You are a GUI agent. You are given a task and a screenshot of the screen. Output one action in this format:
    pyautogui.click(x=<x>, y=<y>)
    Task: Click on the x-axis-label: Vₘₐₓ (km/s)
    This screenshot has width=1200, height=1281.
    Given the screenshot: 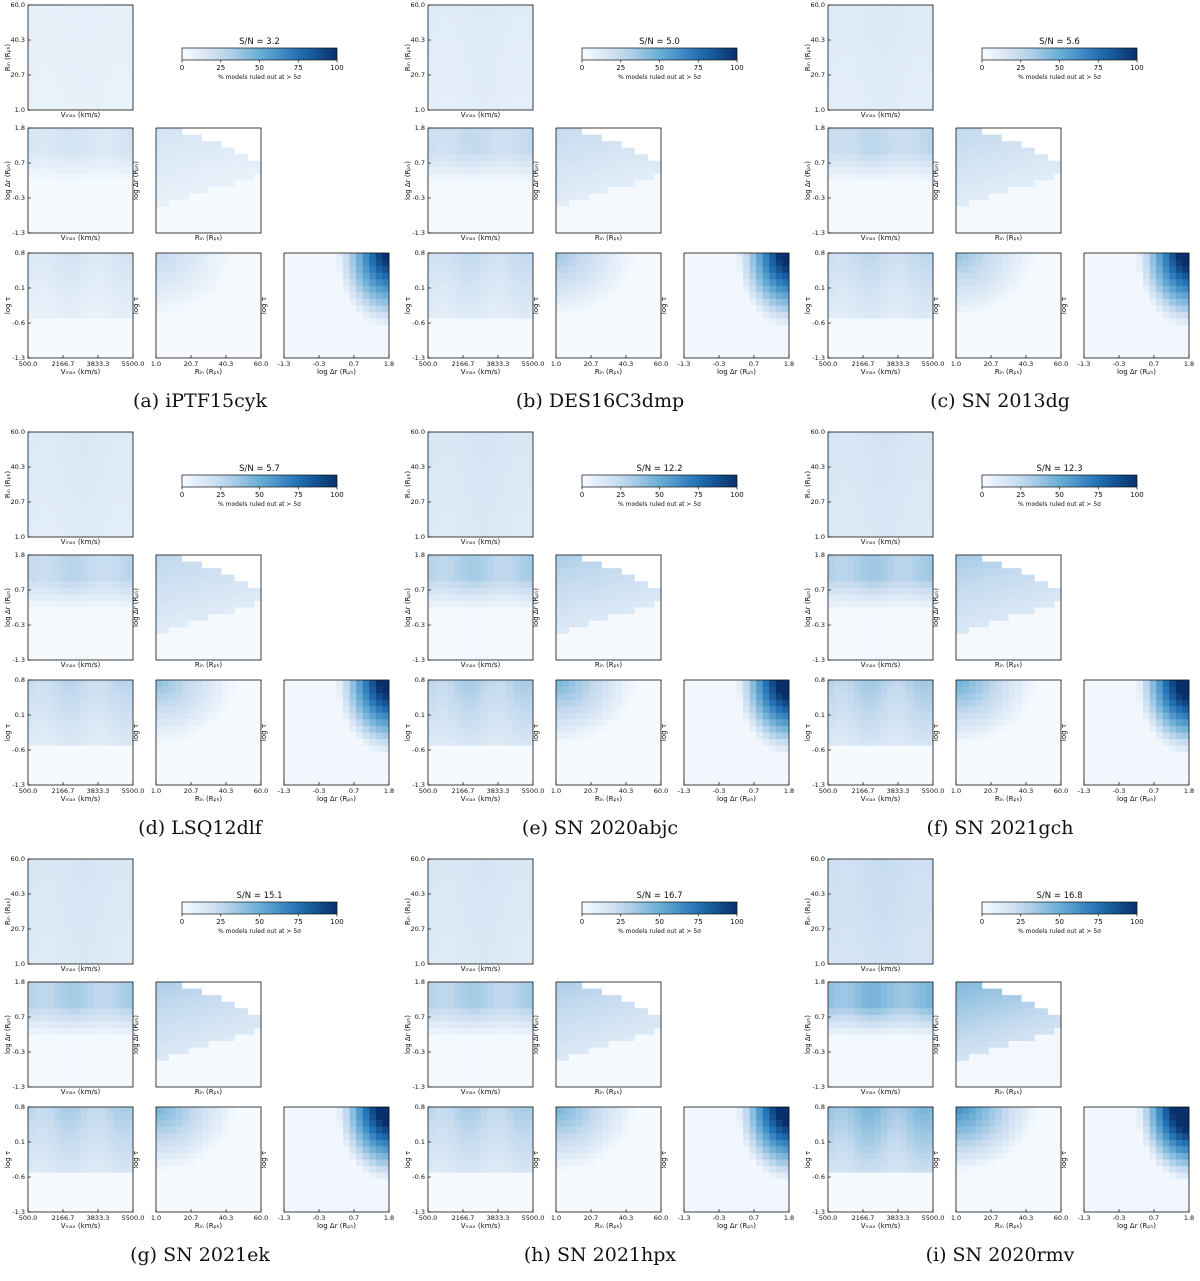 What is the action you would take?
    pyautogui.click(x=881, y=372)
    